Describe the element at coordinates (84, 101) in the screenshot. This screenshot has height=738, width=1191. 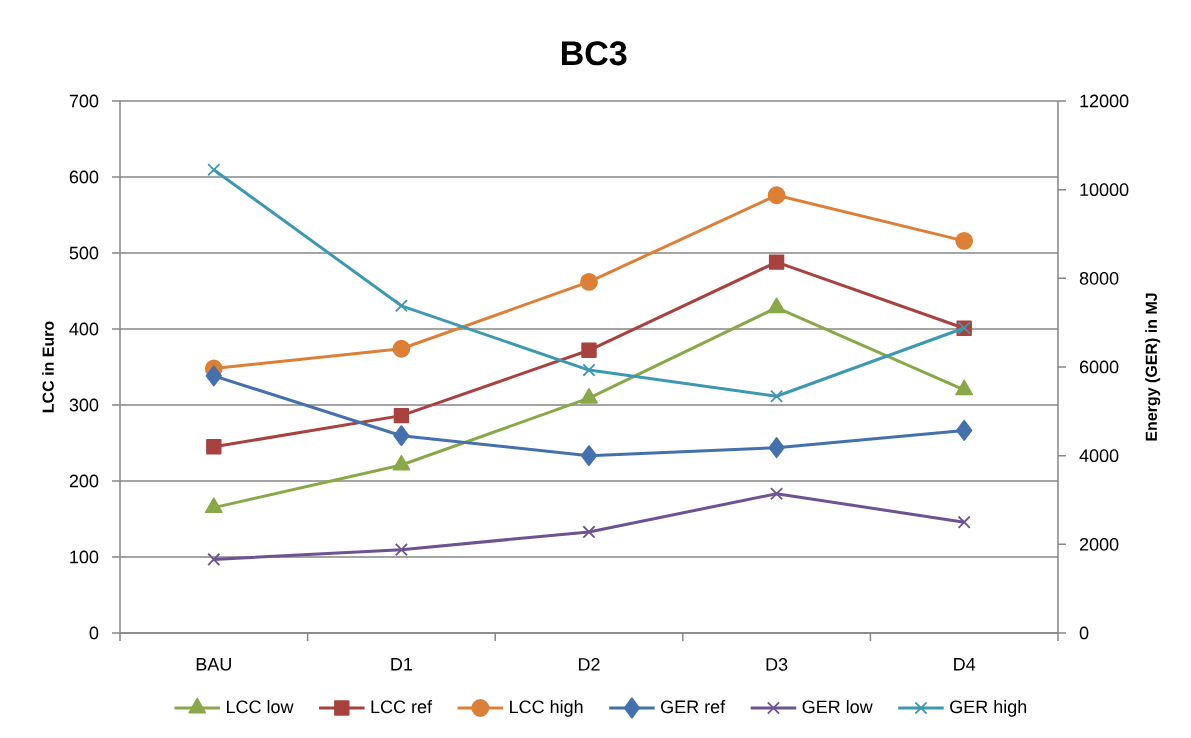
I see `y-tick-label: 700` at that location.